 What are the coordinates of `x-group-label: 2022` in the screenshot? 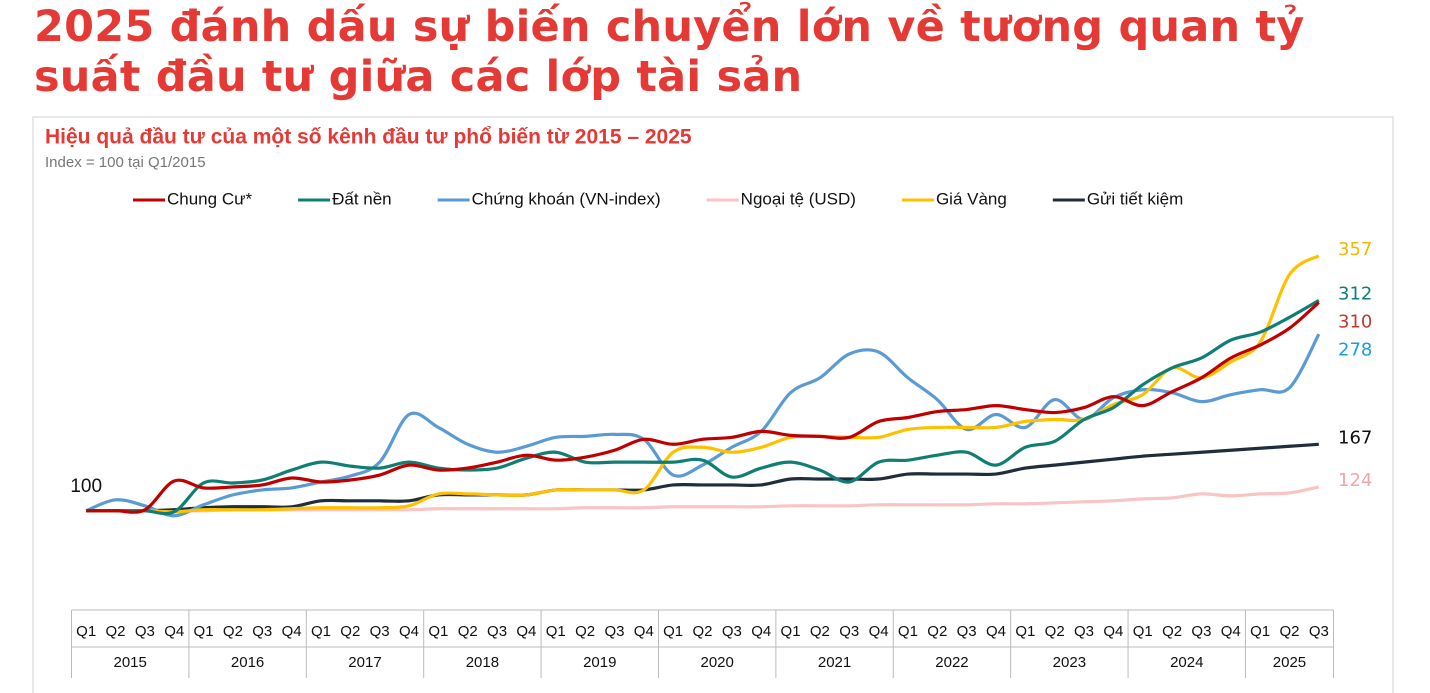 It's located at (951, 662).